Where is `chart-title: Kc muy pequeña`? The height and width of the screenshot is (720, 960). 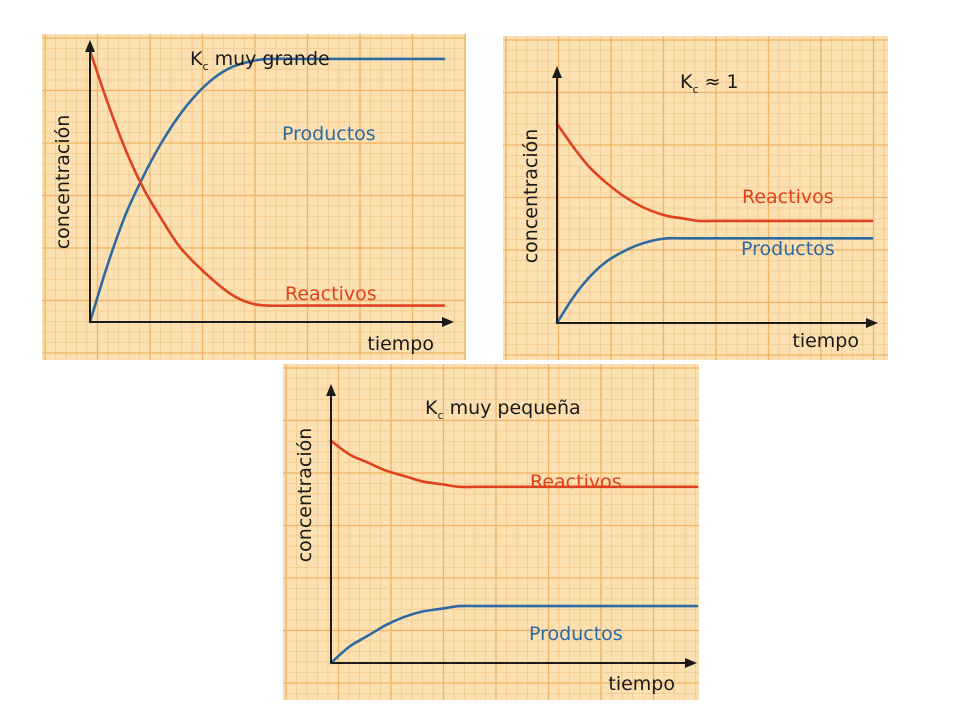 chart-title: Kc muy pequeña is located at coordinates (503, 409).